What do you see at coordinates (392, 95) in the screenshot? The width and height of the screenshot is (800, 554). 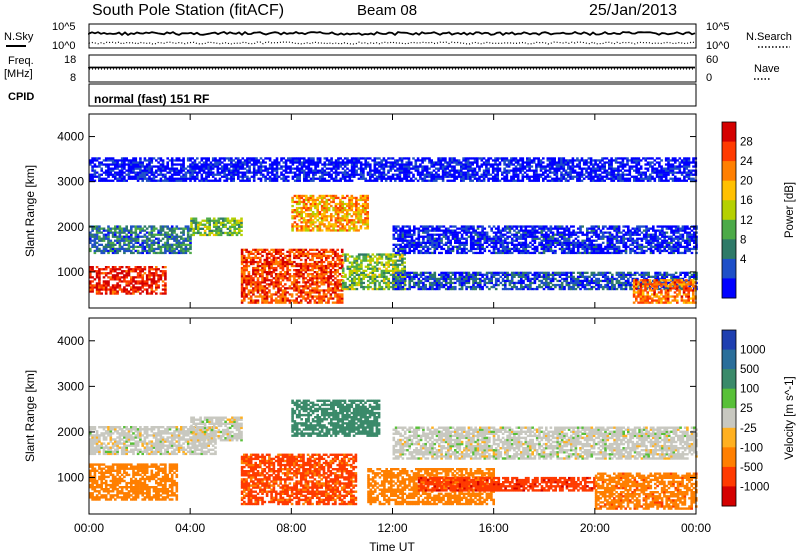 I see `cpid-panel` at bounding box center [392, 95].